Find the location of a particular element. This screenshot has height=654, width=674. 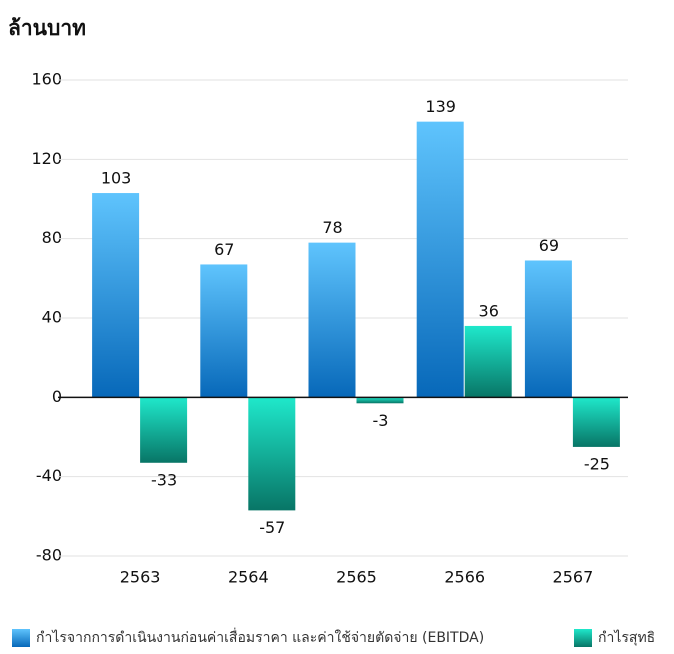

legend-label: กำไรสุทธิ is located at coordinates (626, 637).